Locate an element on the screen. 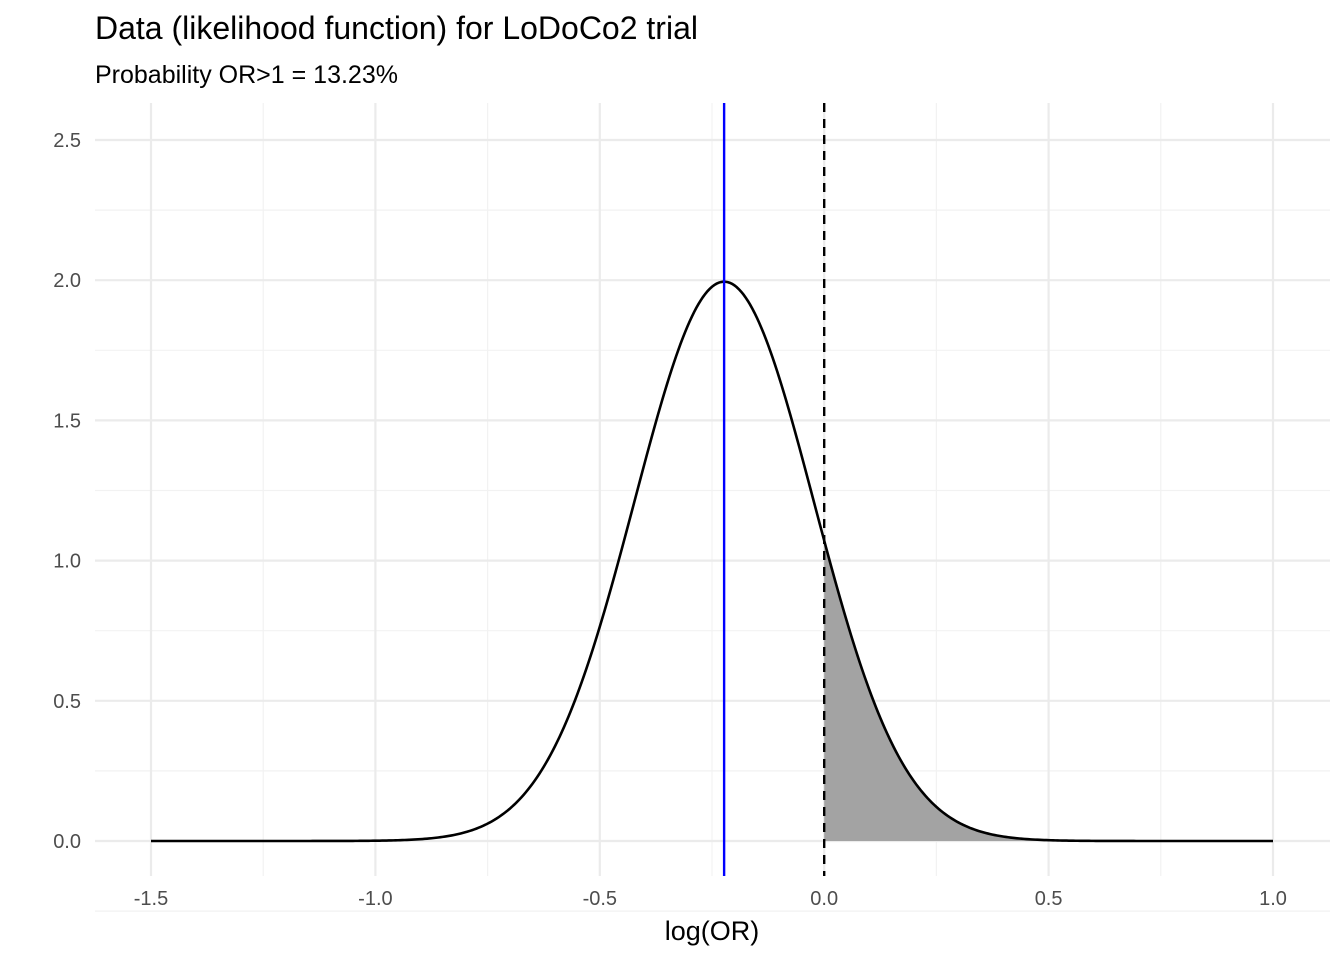 The width and height of the screenshot is (1344, 960). y-tick-label: 2.0 is located at coordinates (67, 281).